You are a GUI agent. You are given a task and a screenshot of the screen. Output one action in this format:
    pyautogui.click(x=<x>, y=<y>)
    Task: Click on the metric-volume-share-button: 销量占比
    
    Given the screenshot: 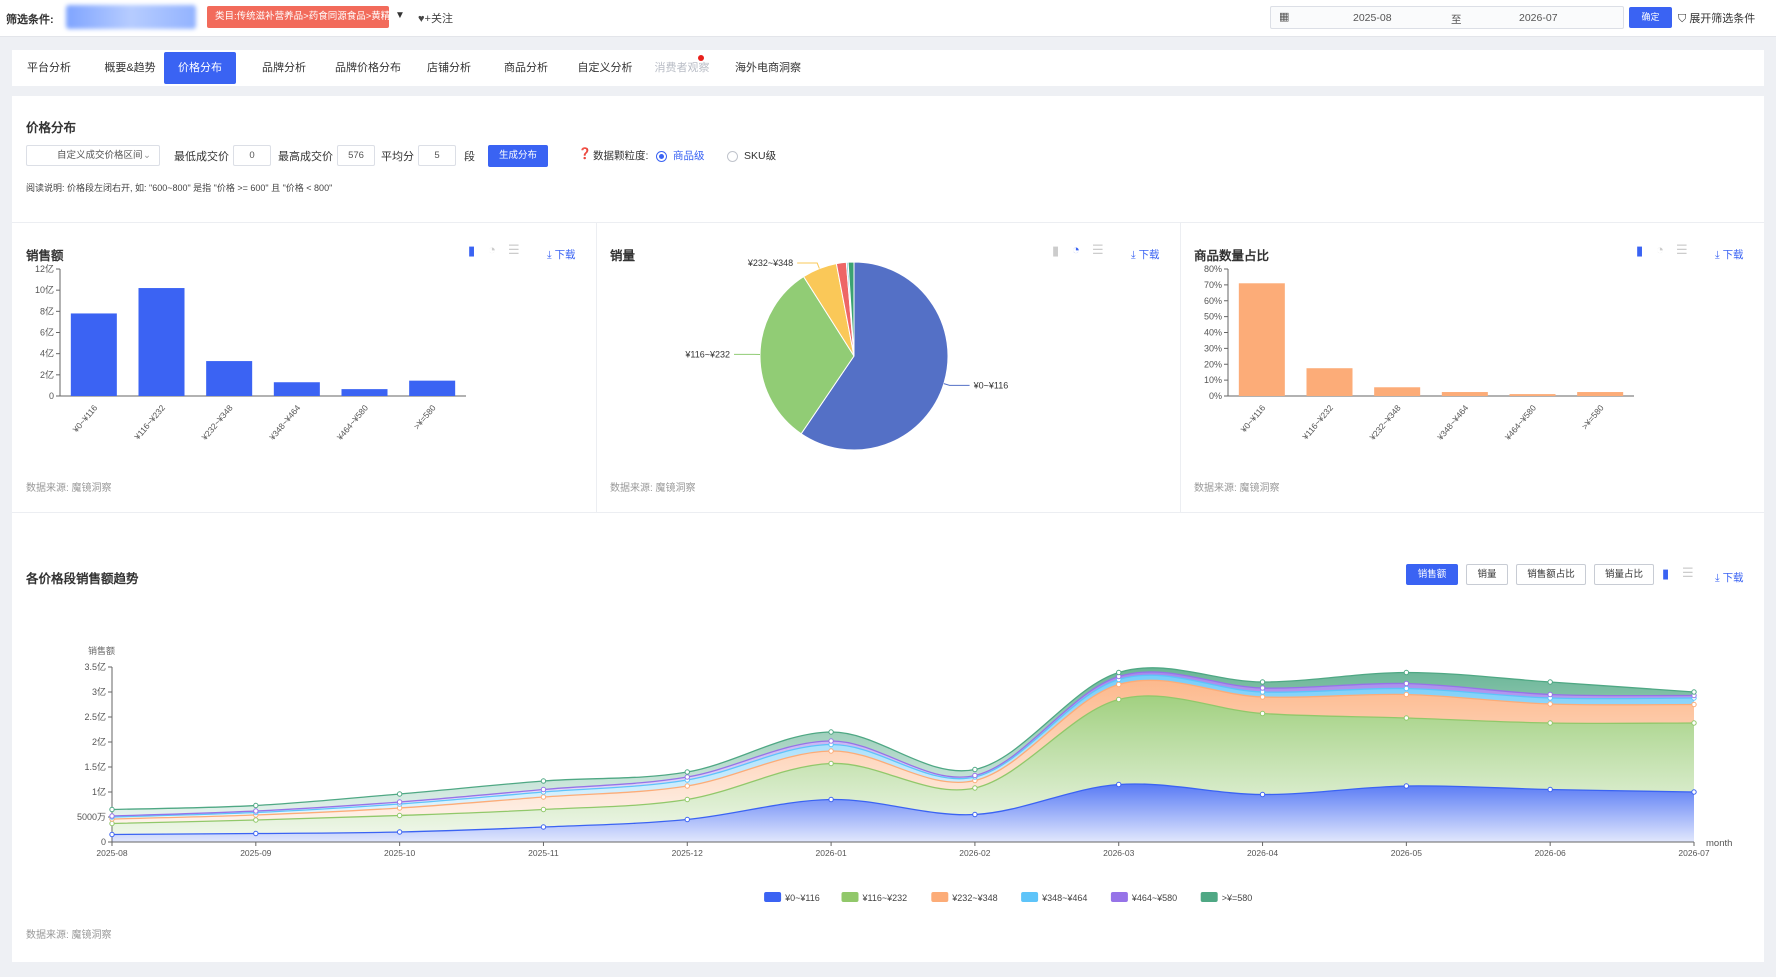 What is the action you would take?
    pyautogui.click(x=1624, y=574)
    